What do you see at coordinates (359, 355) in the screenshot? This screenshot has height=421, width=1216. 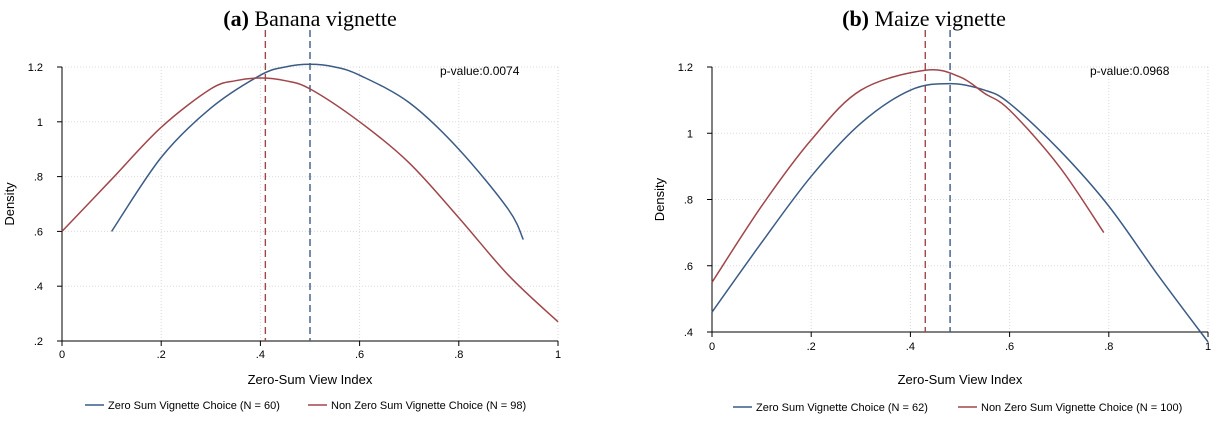 I see `panel-a-x-tick-label-3: .6` at bounding box center [359, 355].